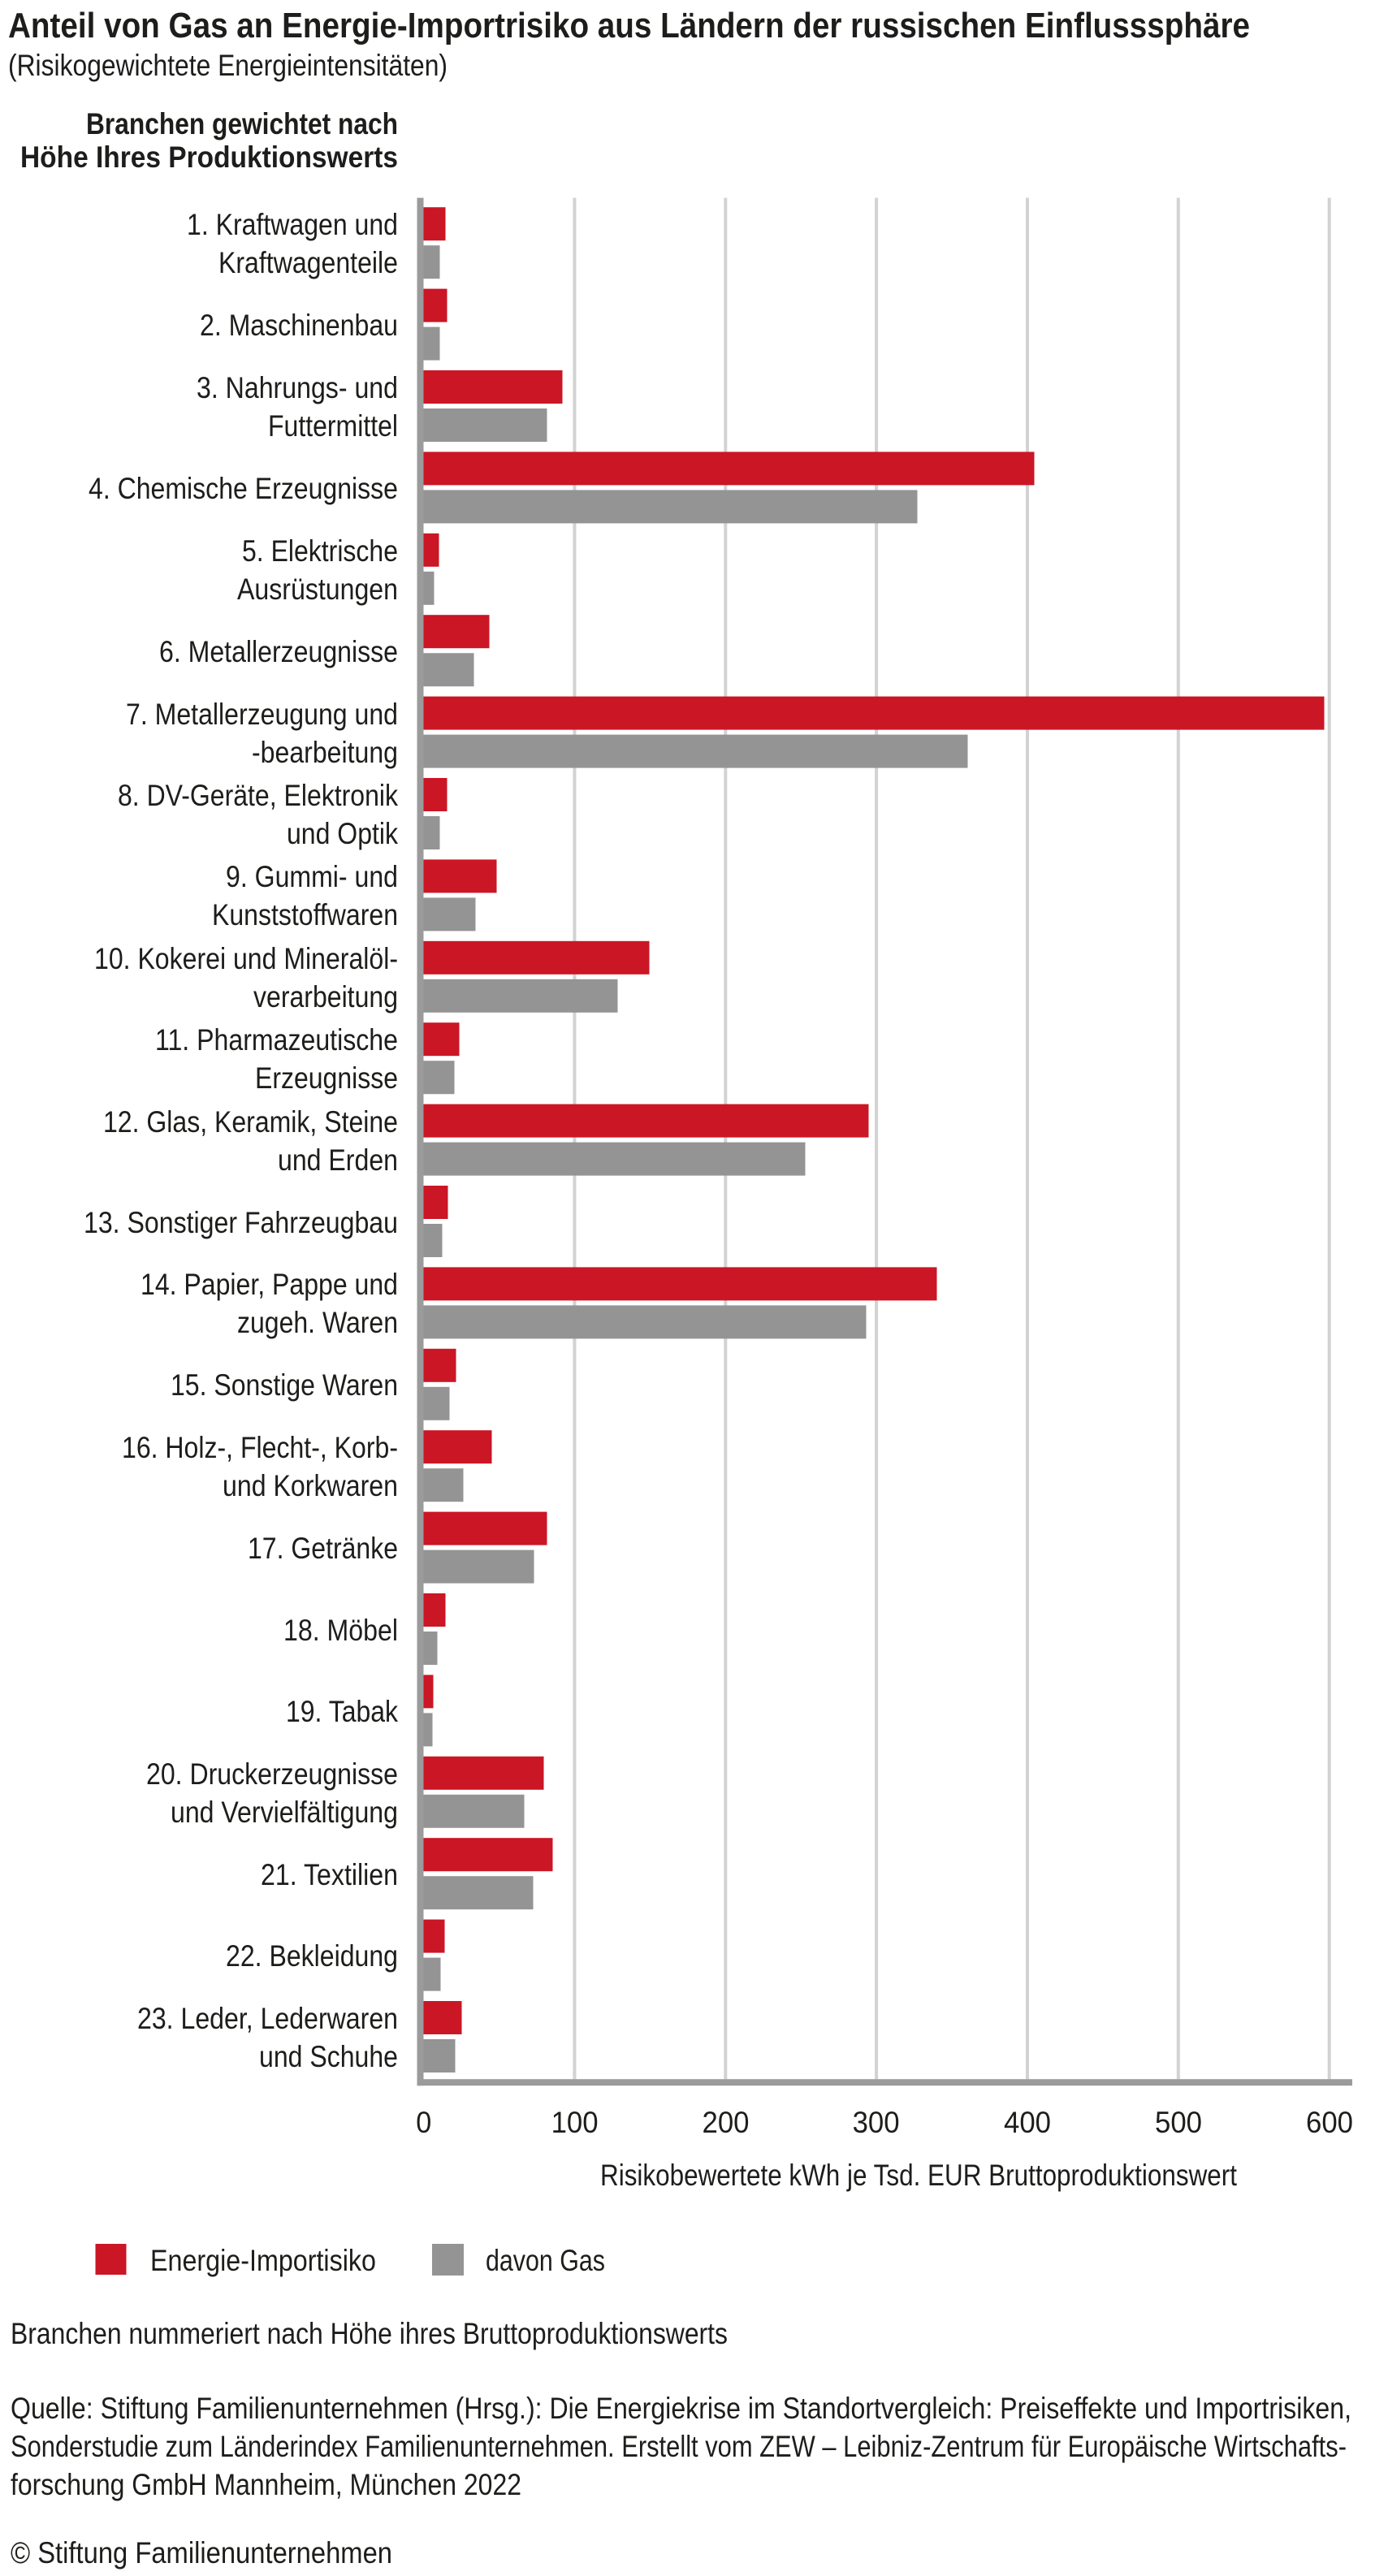  Describe the element at coordinates (1178, 2123) in the screenshot. I see `svg-text: 500` at that location.